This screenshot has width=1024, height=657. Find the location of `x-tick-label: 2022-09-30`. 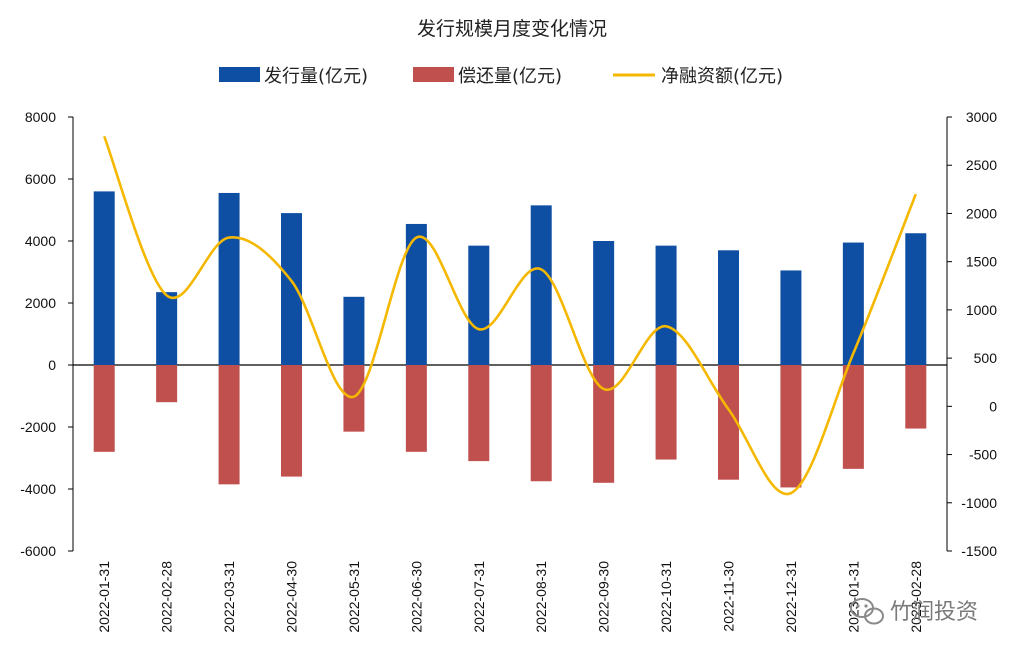

x-tick-label: 2022-09-30 is located at coordinates (604, 597).